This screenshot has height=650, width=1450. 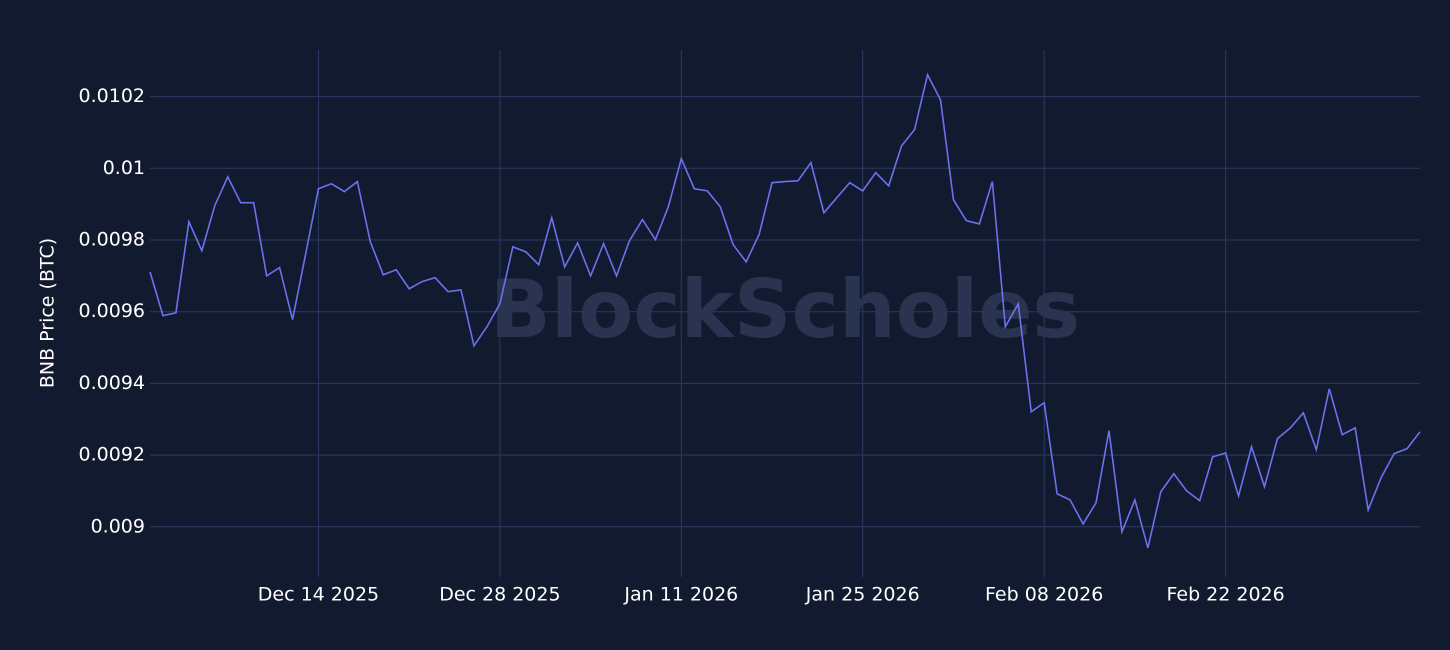 What do you see at coordinates (1225, 595) in the screenshot?
I see `x-tick-label: Feb 22 2026` at bounding box center [1225, 595].